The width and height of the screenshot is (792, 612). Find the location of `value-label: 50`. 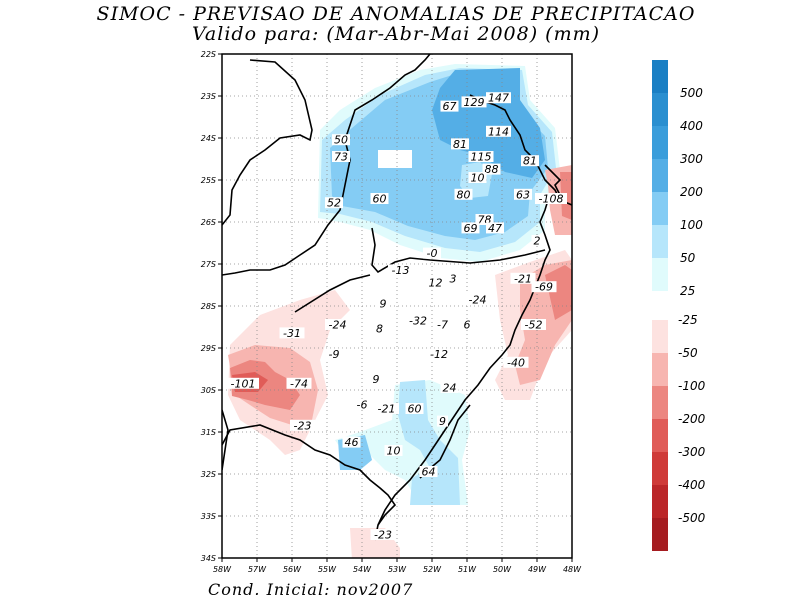

value-label: 50 is located at coordinates (341, 140).